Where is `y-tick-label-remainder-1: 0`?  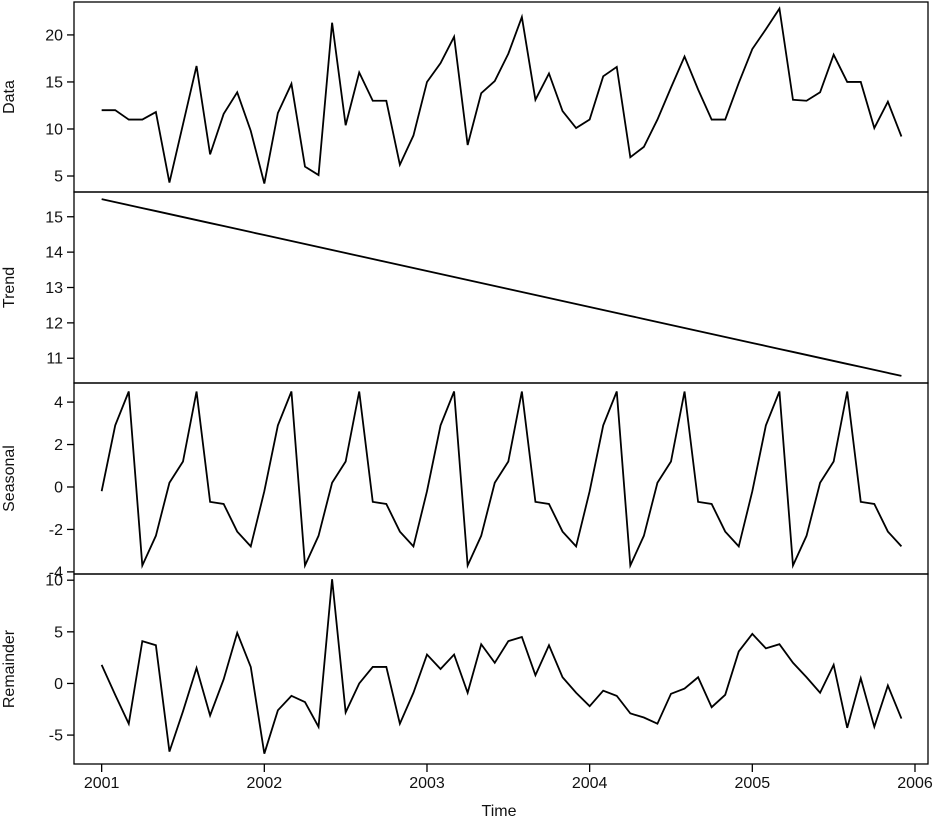
y-tick-label-remainder-1: 0 is located at coordinates (58, 684).